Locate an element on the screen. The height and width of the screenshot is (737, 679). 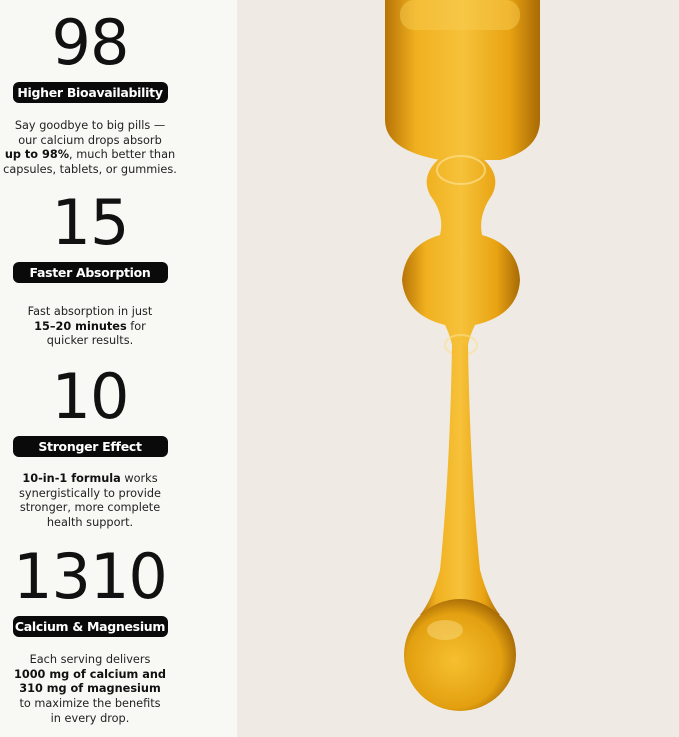
desc-line: quicker results. is located at coordinates (90, 341).